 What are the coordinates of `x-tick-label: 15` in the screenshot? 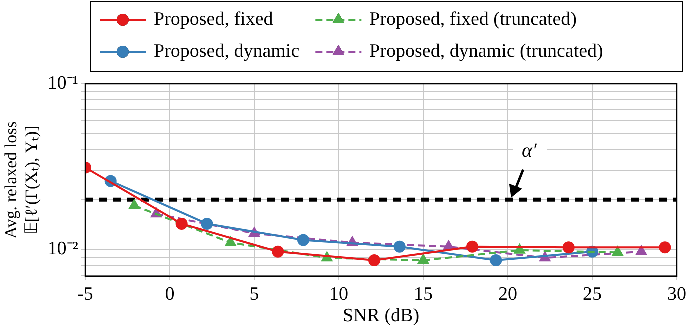 It's located at (423, 294).